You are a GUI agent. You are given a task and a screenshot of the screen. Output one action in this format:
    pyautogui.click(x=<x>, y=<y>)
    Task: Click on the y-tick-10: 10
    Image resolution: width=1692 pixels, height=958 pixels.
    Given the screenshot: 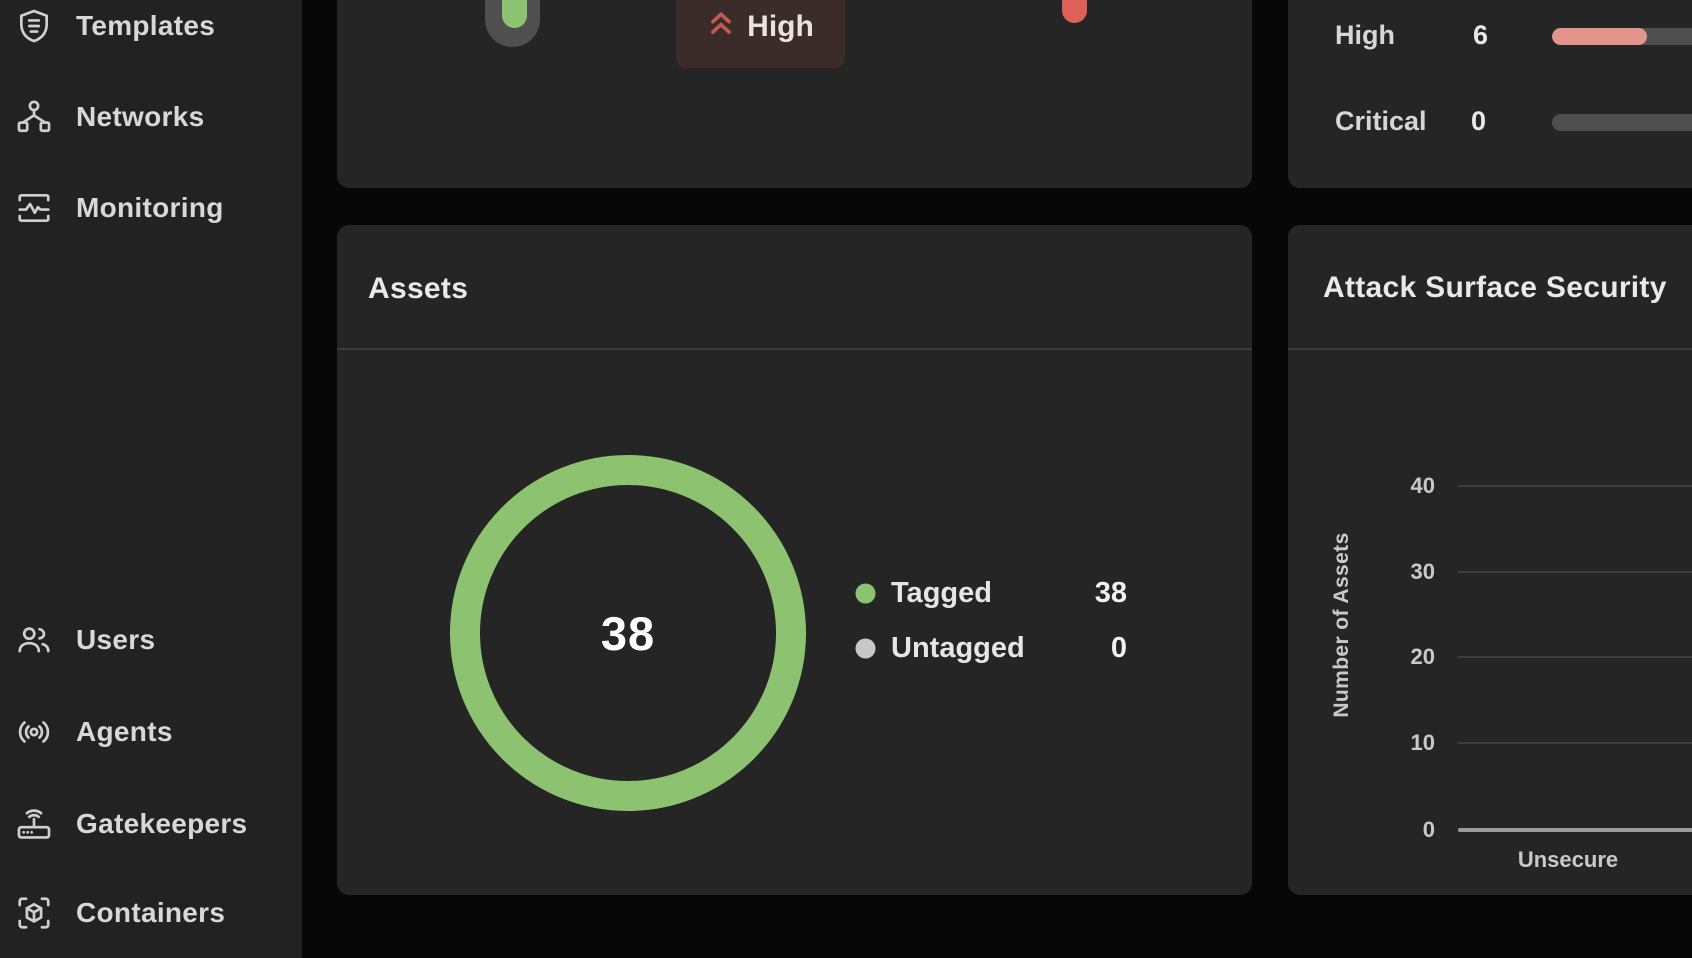 What is the action you would take?
    pyautogui.click(x=1422, y=742)
    